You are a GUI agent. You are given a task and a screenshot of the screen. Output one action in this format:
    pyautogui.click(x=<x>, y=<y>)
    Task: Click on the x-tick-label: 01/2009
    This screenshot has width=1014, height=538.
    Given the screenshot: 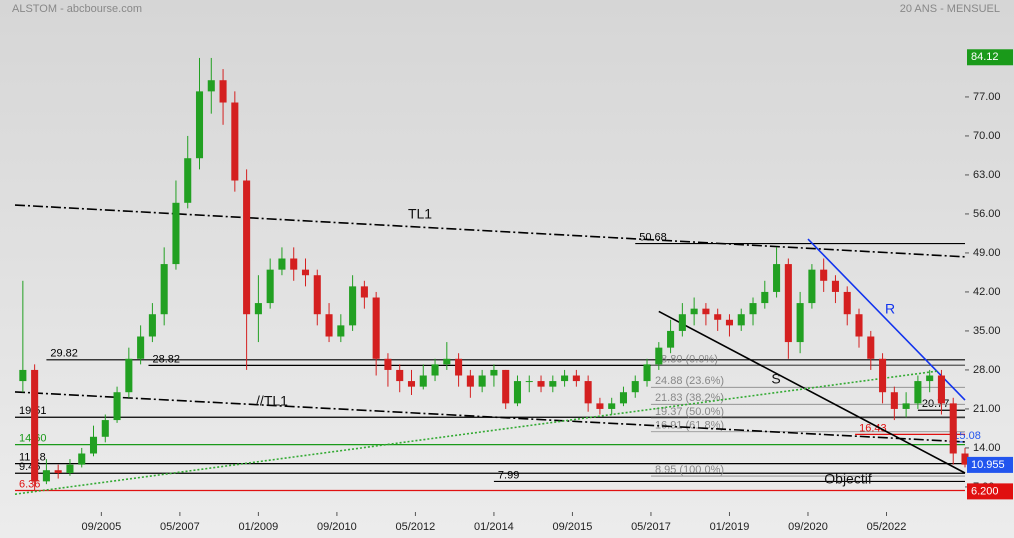 What is the action you would take?
    pyautogui.click(x=259, y=527)
    